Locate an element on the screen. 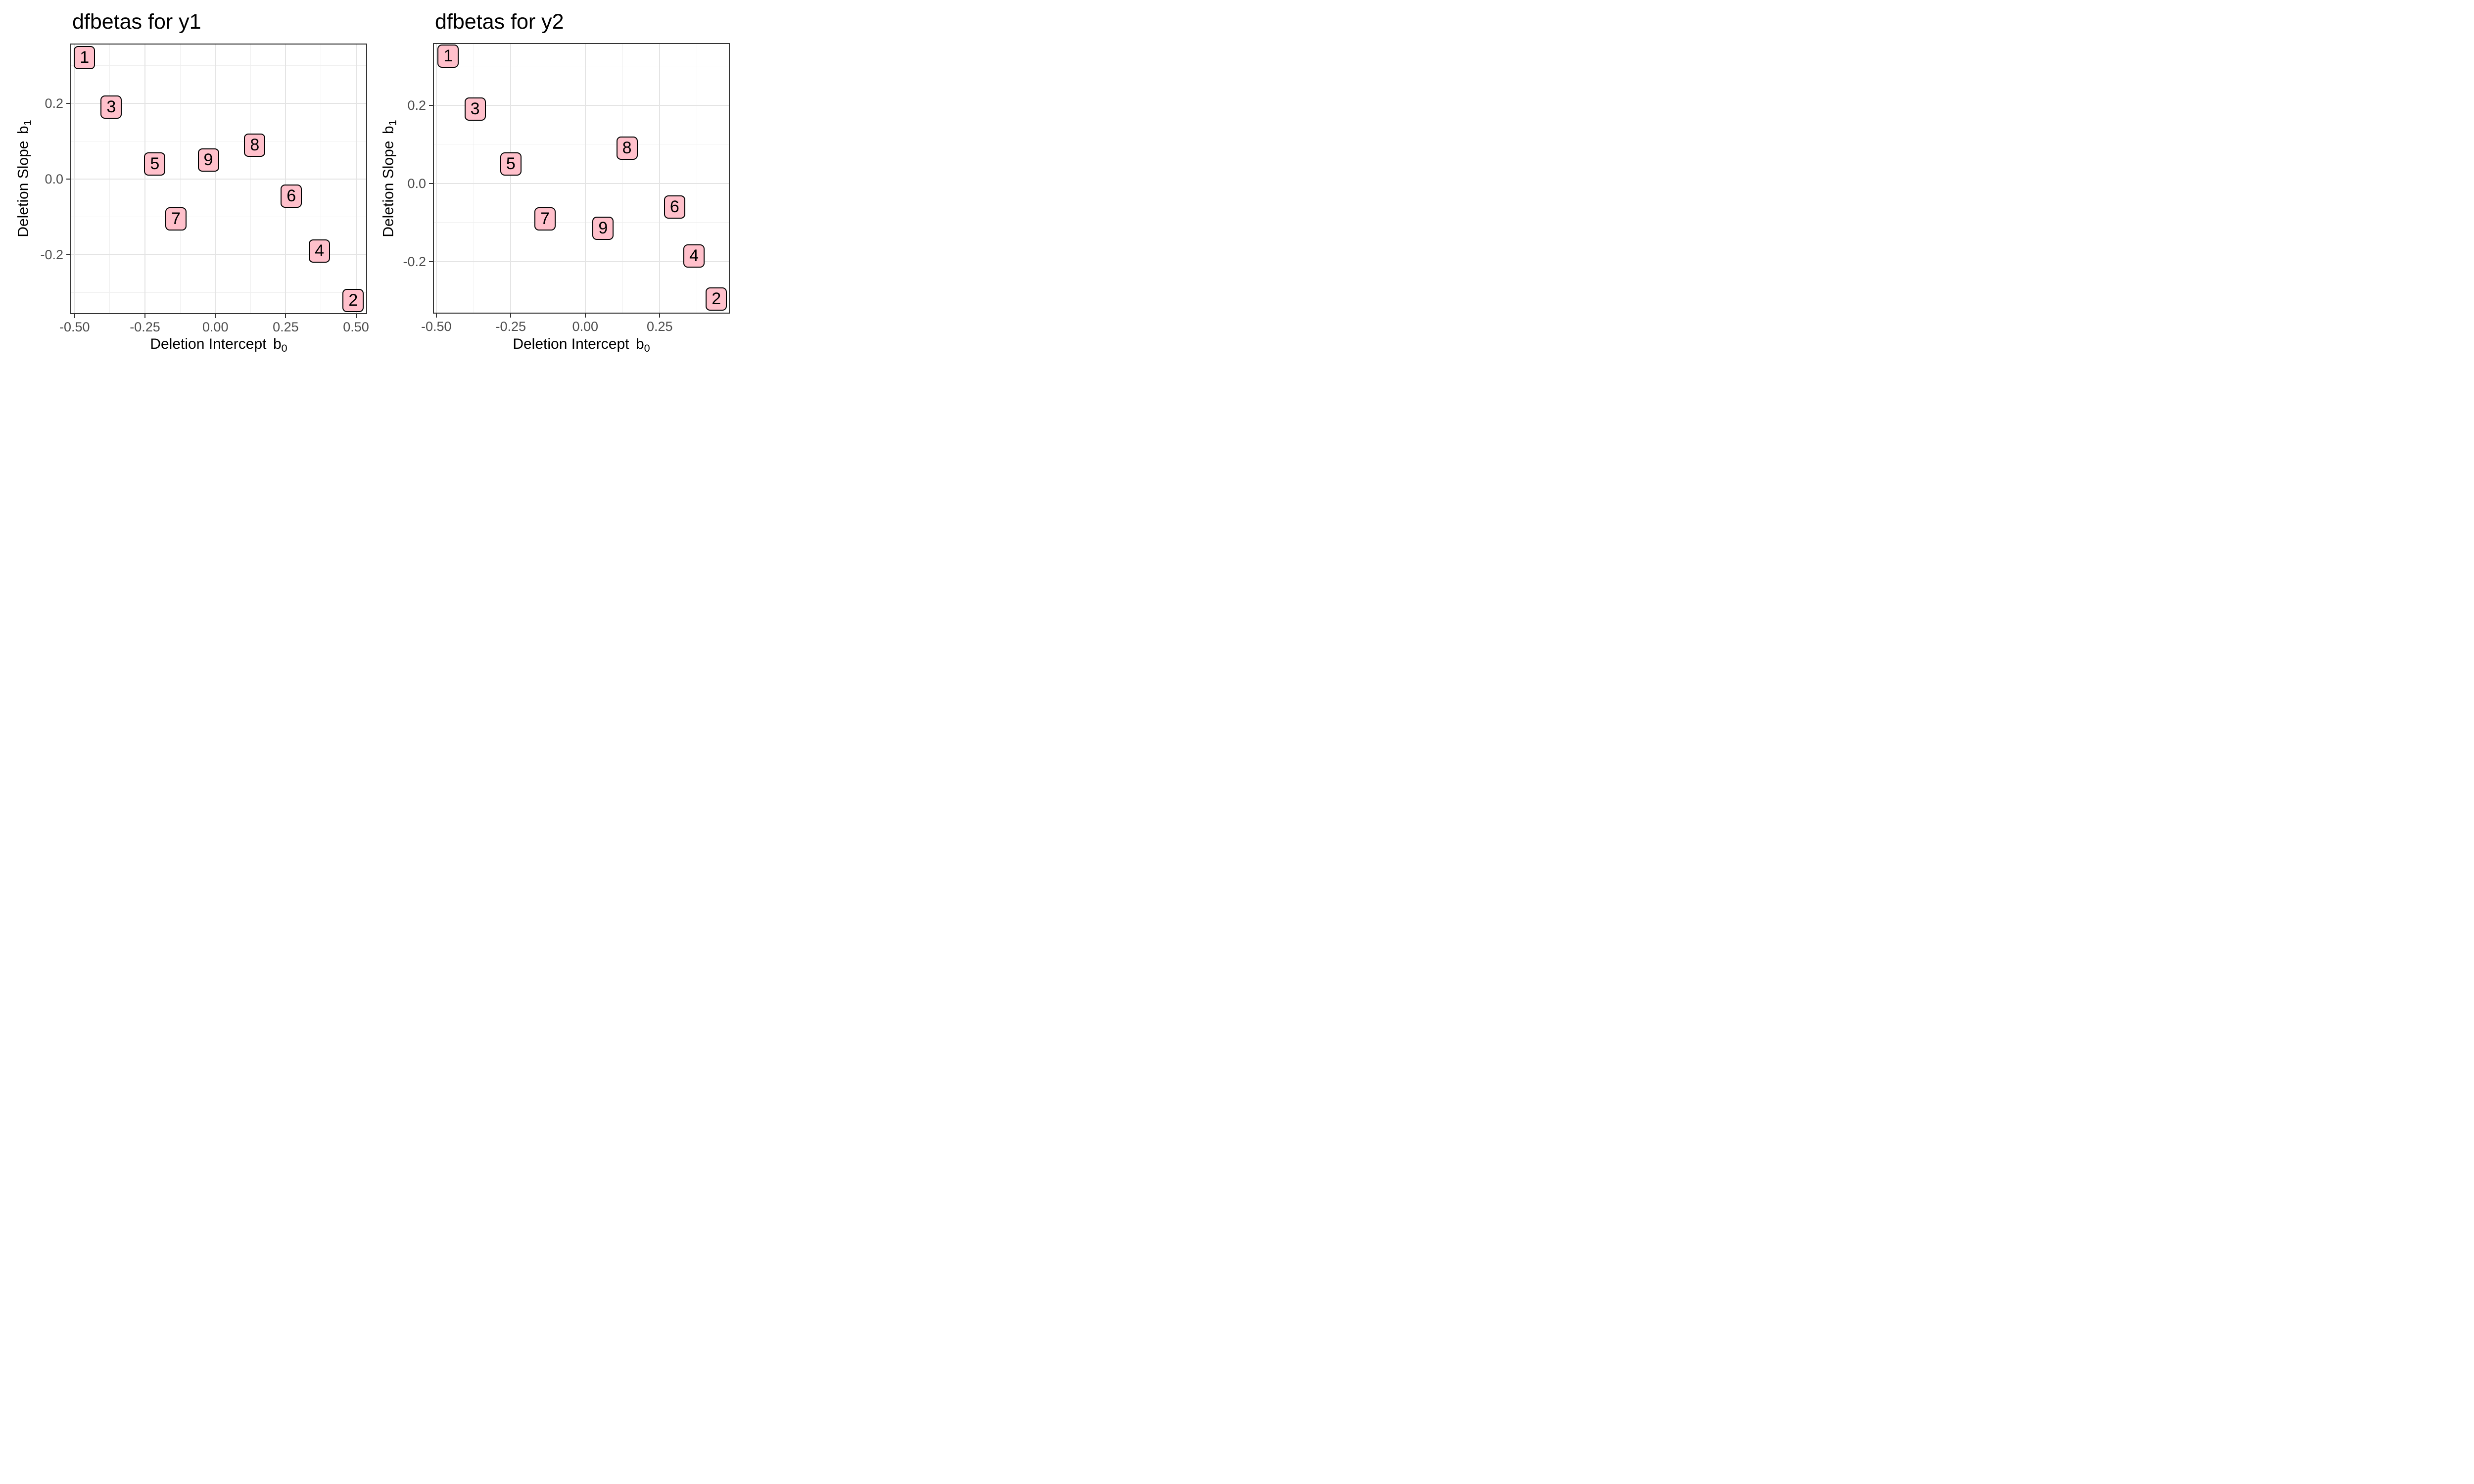 Image resolution: width=2474 pixels, height=1484 pixels. plot-title-y1: dfbetas for y1 is located at coordinates (137, 22).